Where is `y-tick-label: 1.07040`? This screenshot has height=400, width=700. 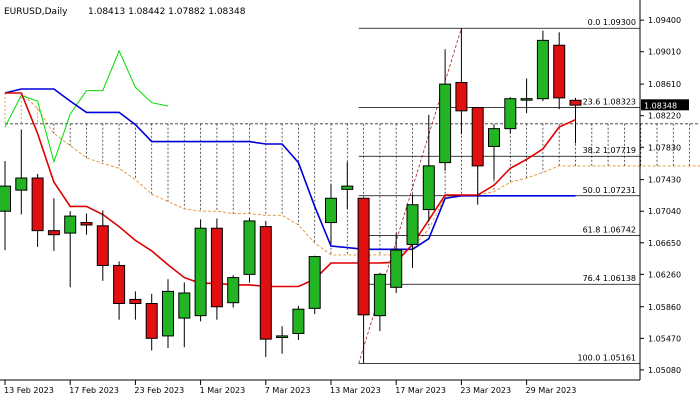
y-tick-label: 1.07040 is located at coordinates (664, 211).